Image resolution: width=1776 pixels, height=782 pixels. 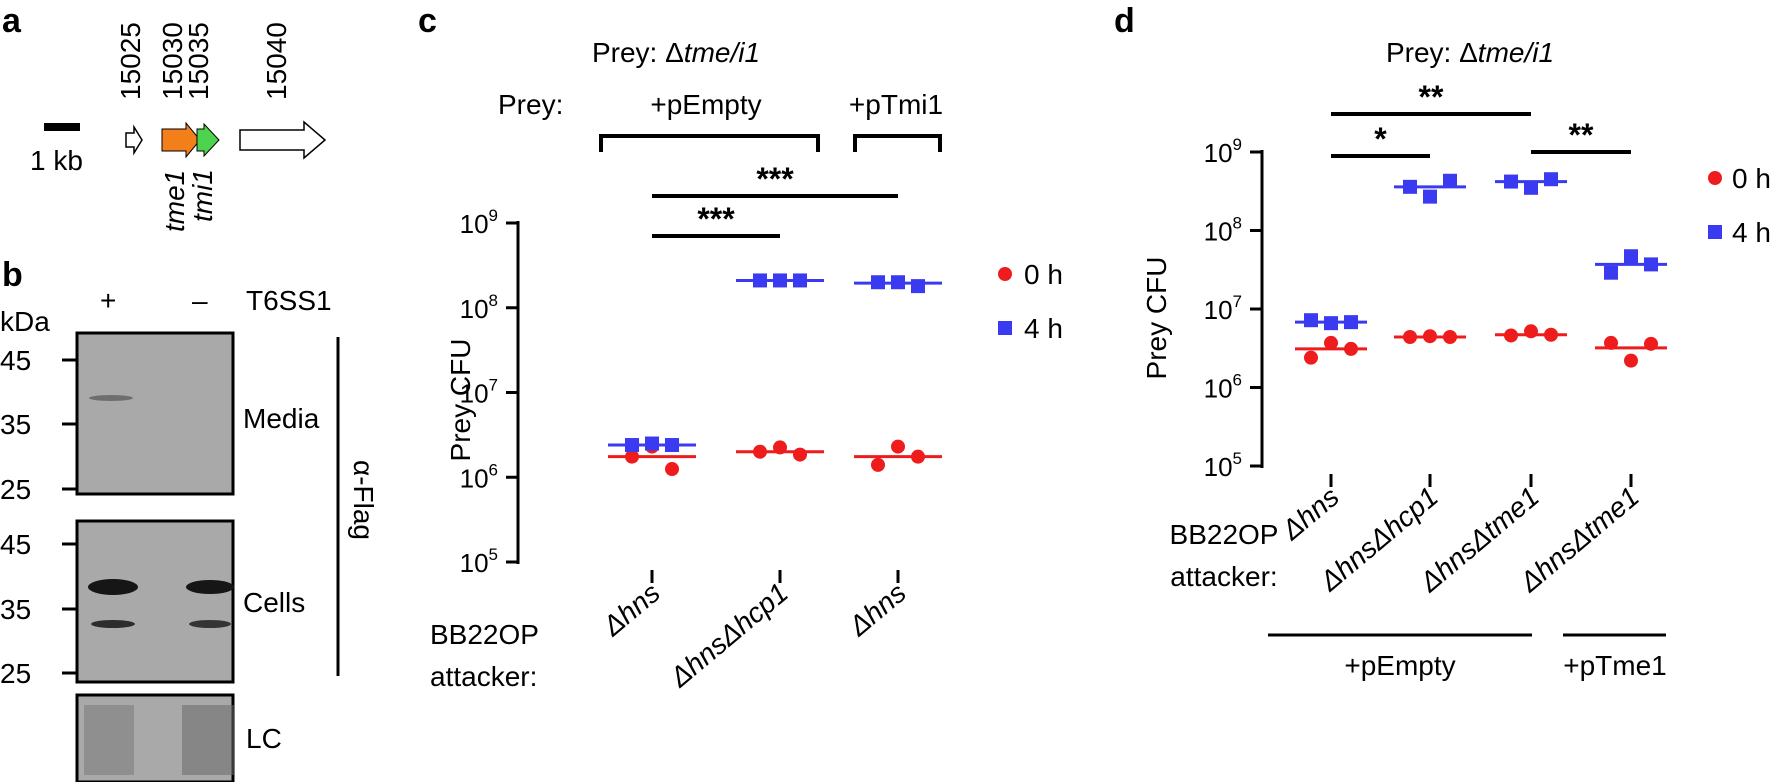 I want to click on panel-a-letter: a, so click(x=12, y=21).